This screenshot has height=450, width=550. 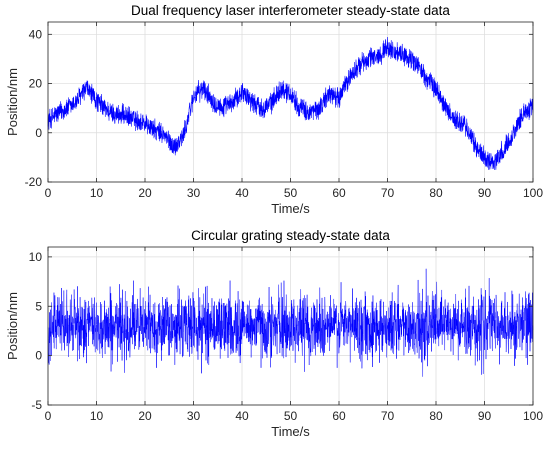 I want to click on y-tick-label: -20, so click(x=34, y=182).